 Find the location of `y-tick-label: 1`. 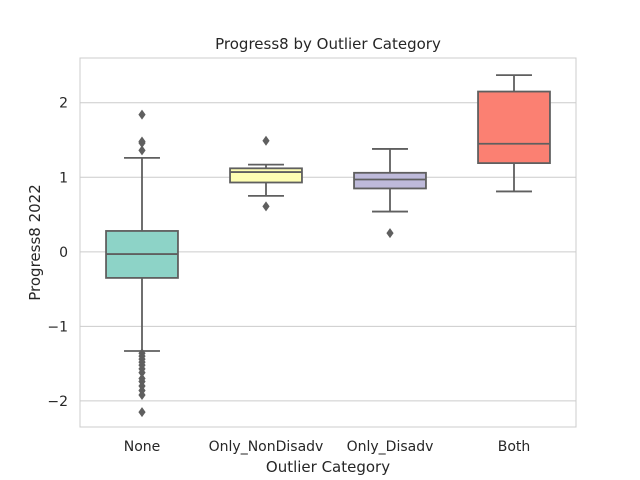

y-tick-label: 1 is located at coordinates (63, 178).